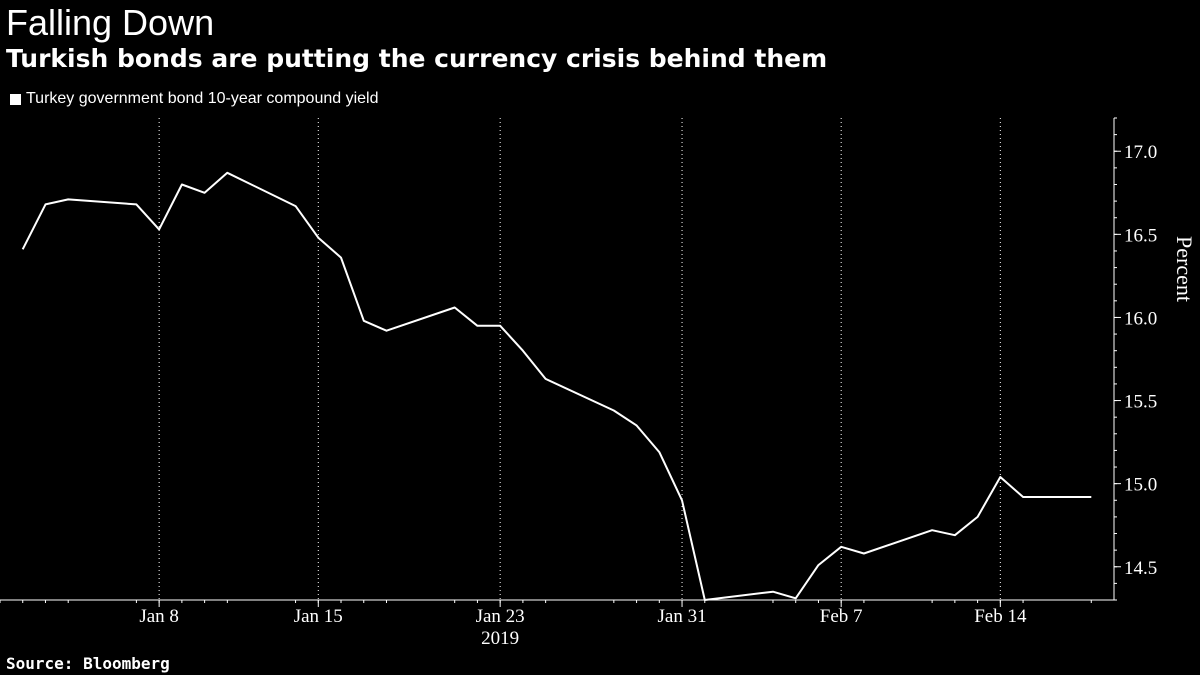  Describe the element at coordinates (1000, 616) in the screenshot. I see `x-tick-label-5: Feb 14` at that location.